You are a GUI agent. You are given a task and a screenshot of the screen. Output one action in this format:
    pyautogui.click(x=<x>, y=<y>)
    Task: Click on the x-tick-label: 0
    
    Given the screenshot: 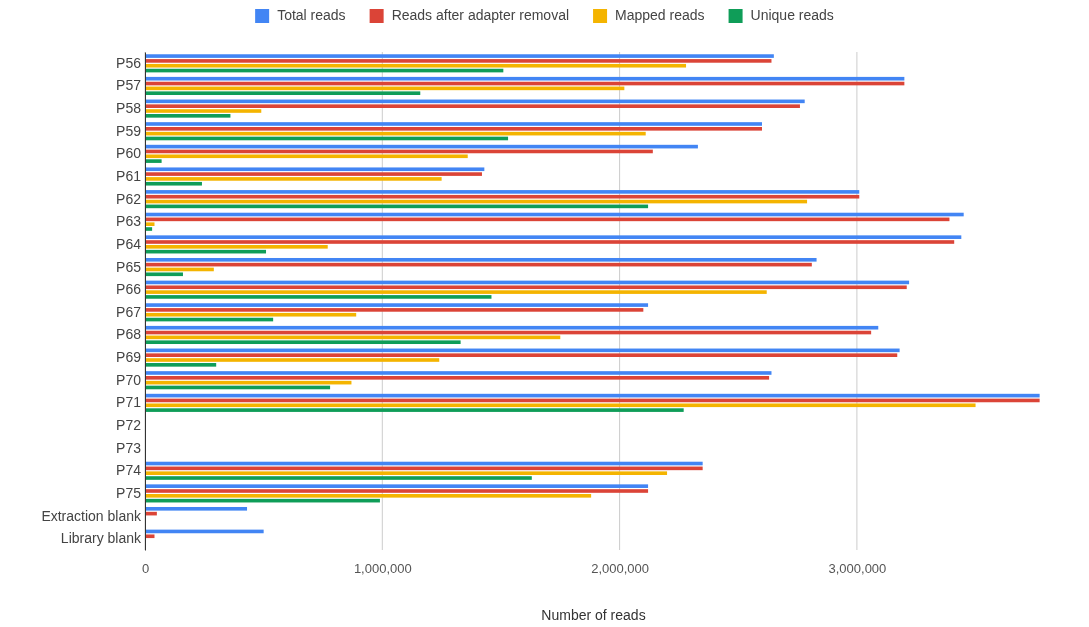 What is the action you would take?
    pyautogui.click(x=145, y=569)
    